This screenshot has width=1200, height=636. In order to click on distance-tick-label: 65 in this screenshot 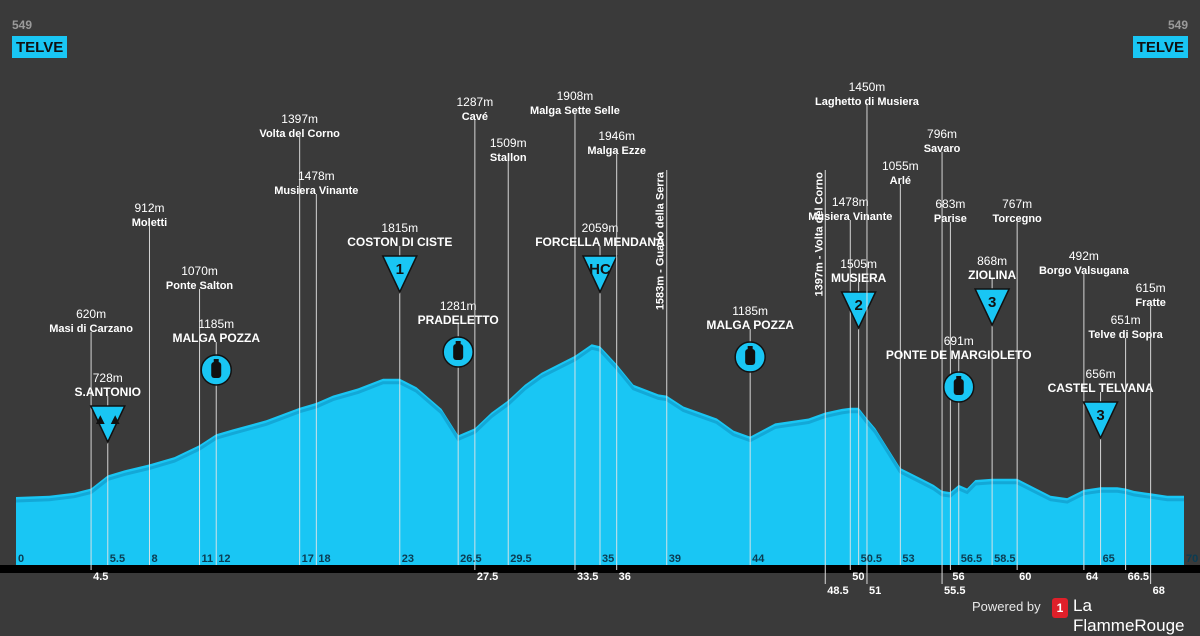, I will do `click(1109, 559)`.